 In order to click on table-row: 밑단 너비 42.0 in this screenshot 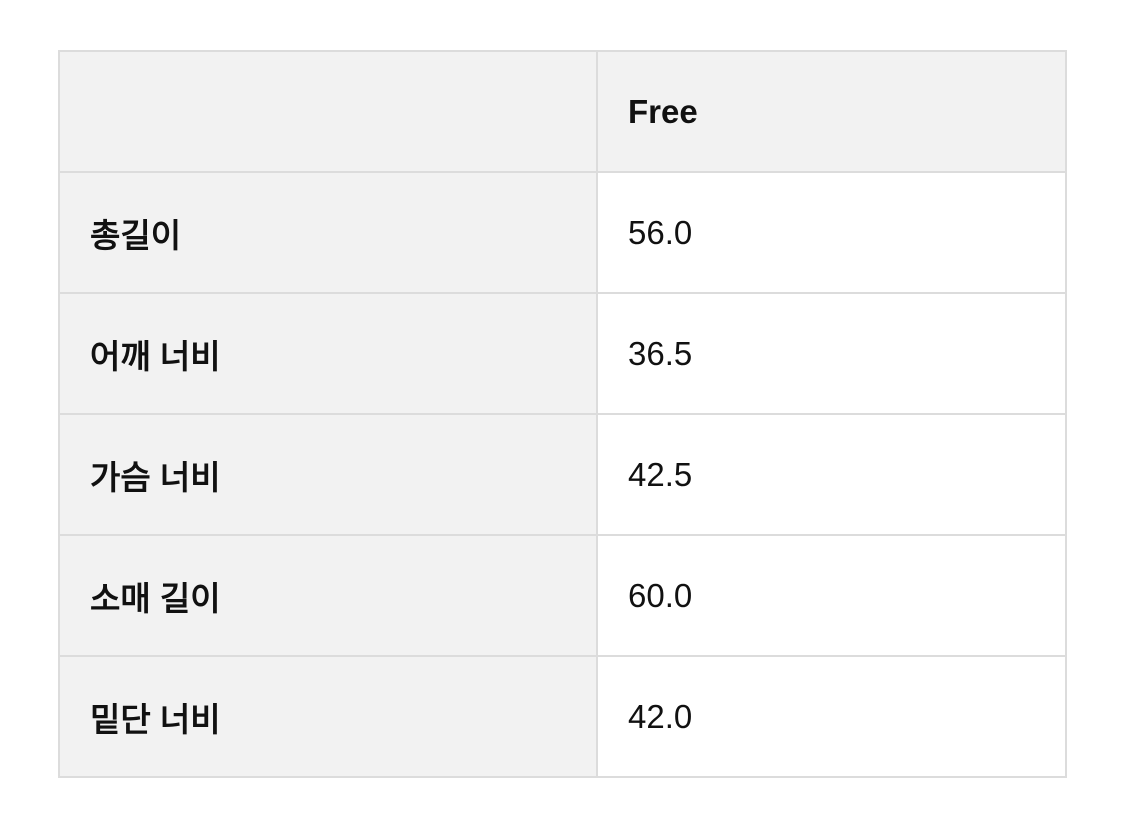, I will do `click(562, 716)`.